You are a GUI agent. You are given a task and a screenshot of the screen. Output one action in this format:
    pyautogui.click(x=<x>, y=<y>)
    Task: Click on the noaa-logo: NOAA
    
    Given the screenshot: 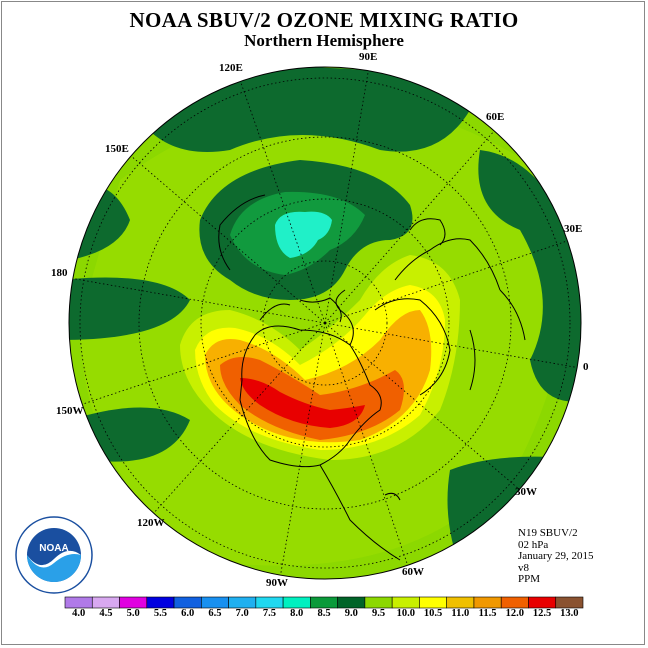 What is the action you would take?
    pyautogui.click(x=54, y=555)
    